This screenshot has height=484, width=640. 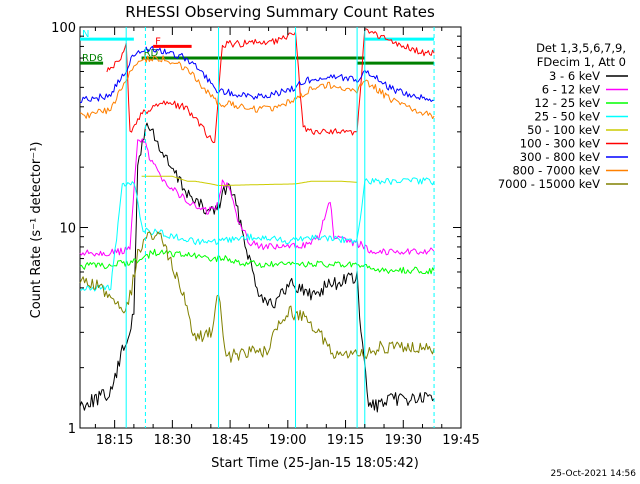 What do you see at coordinates (114, 440) in the screenshot?
I see `x-tick-label: 18:15` at bounding box center [114, 440].